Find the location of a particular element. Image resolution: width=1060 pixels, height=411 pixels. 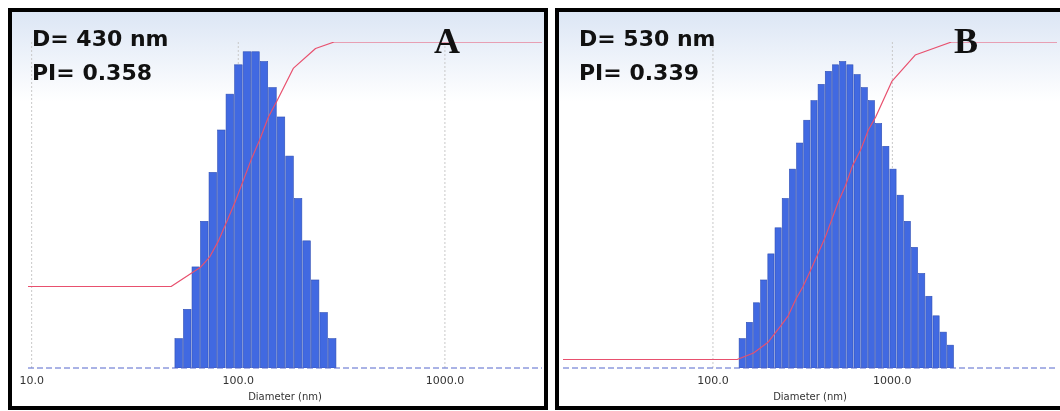

annotation: A is located at coordinates (447, 41).